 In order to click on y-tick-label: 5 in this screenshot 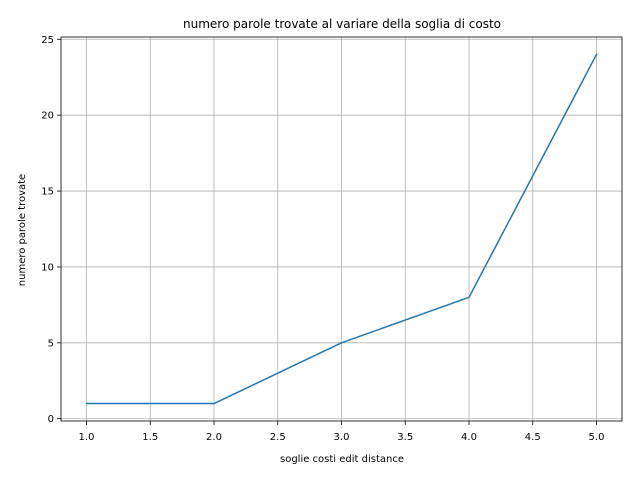, I will do `click(51, 343)`.